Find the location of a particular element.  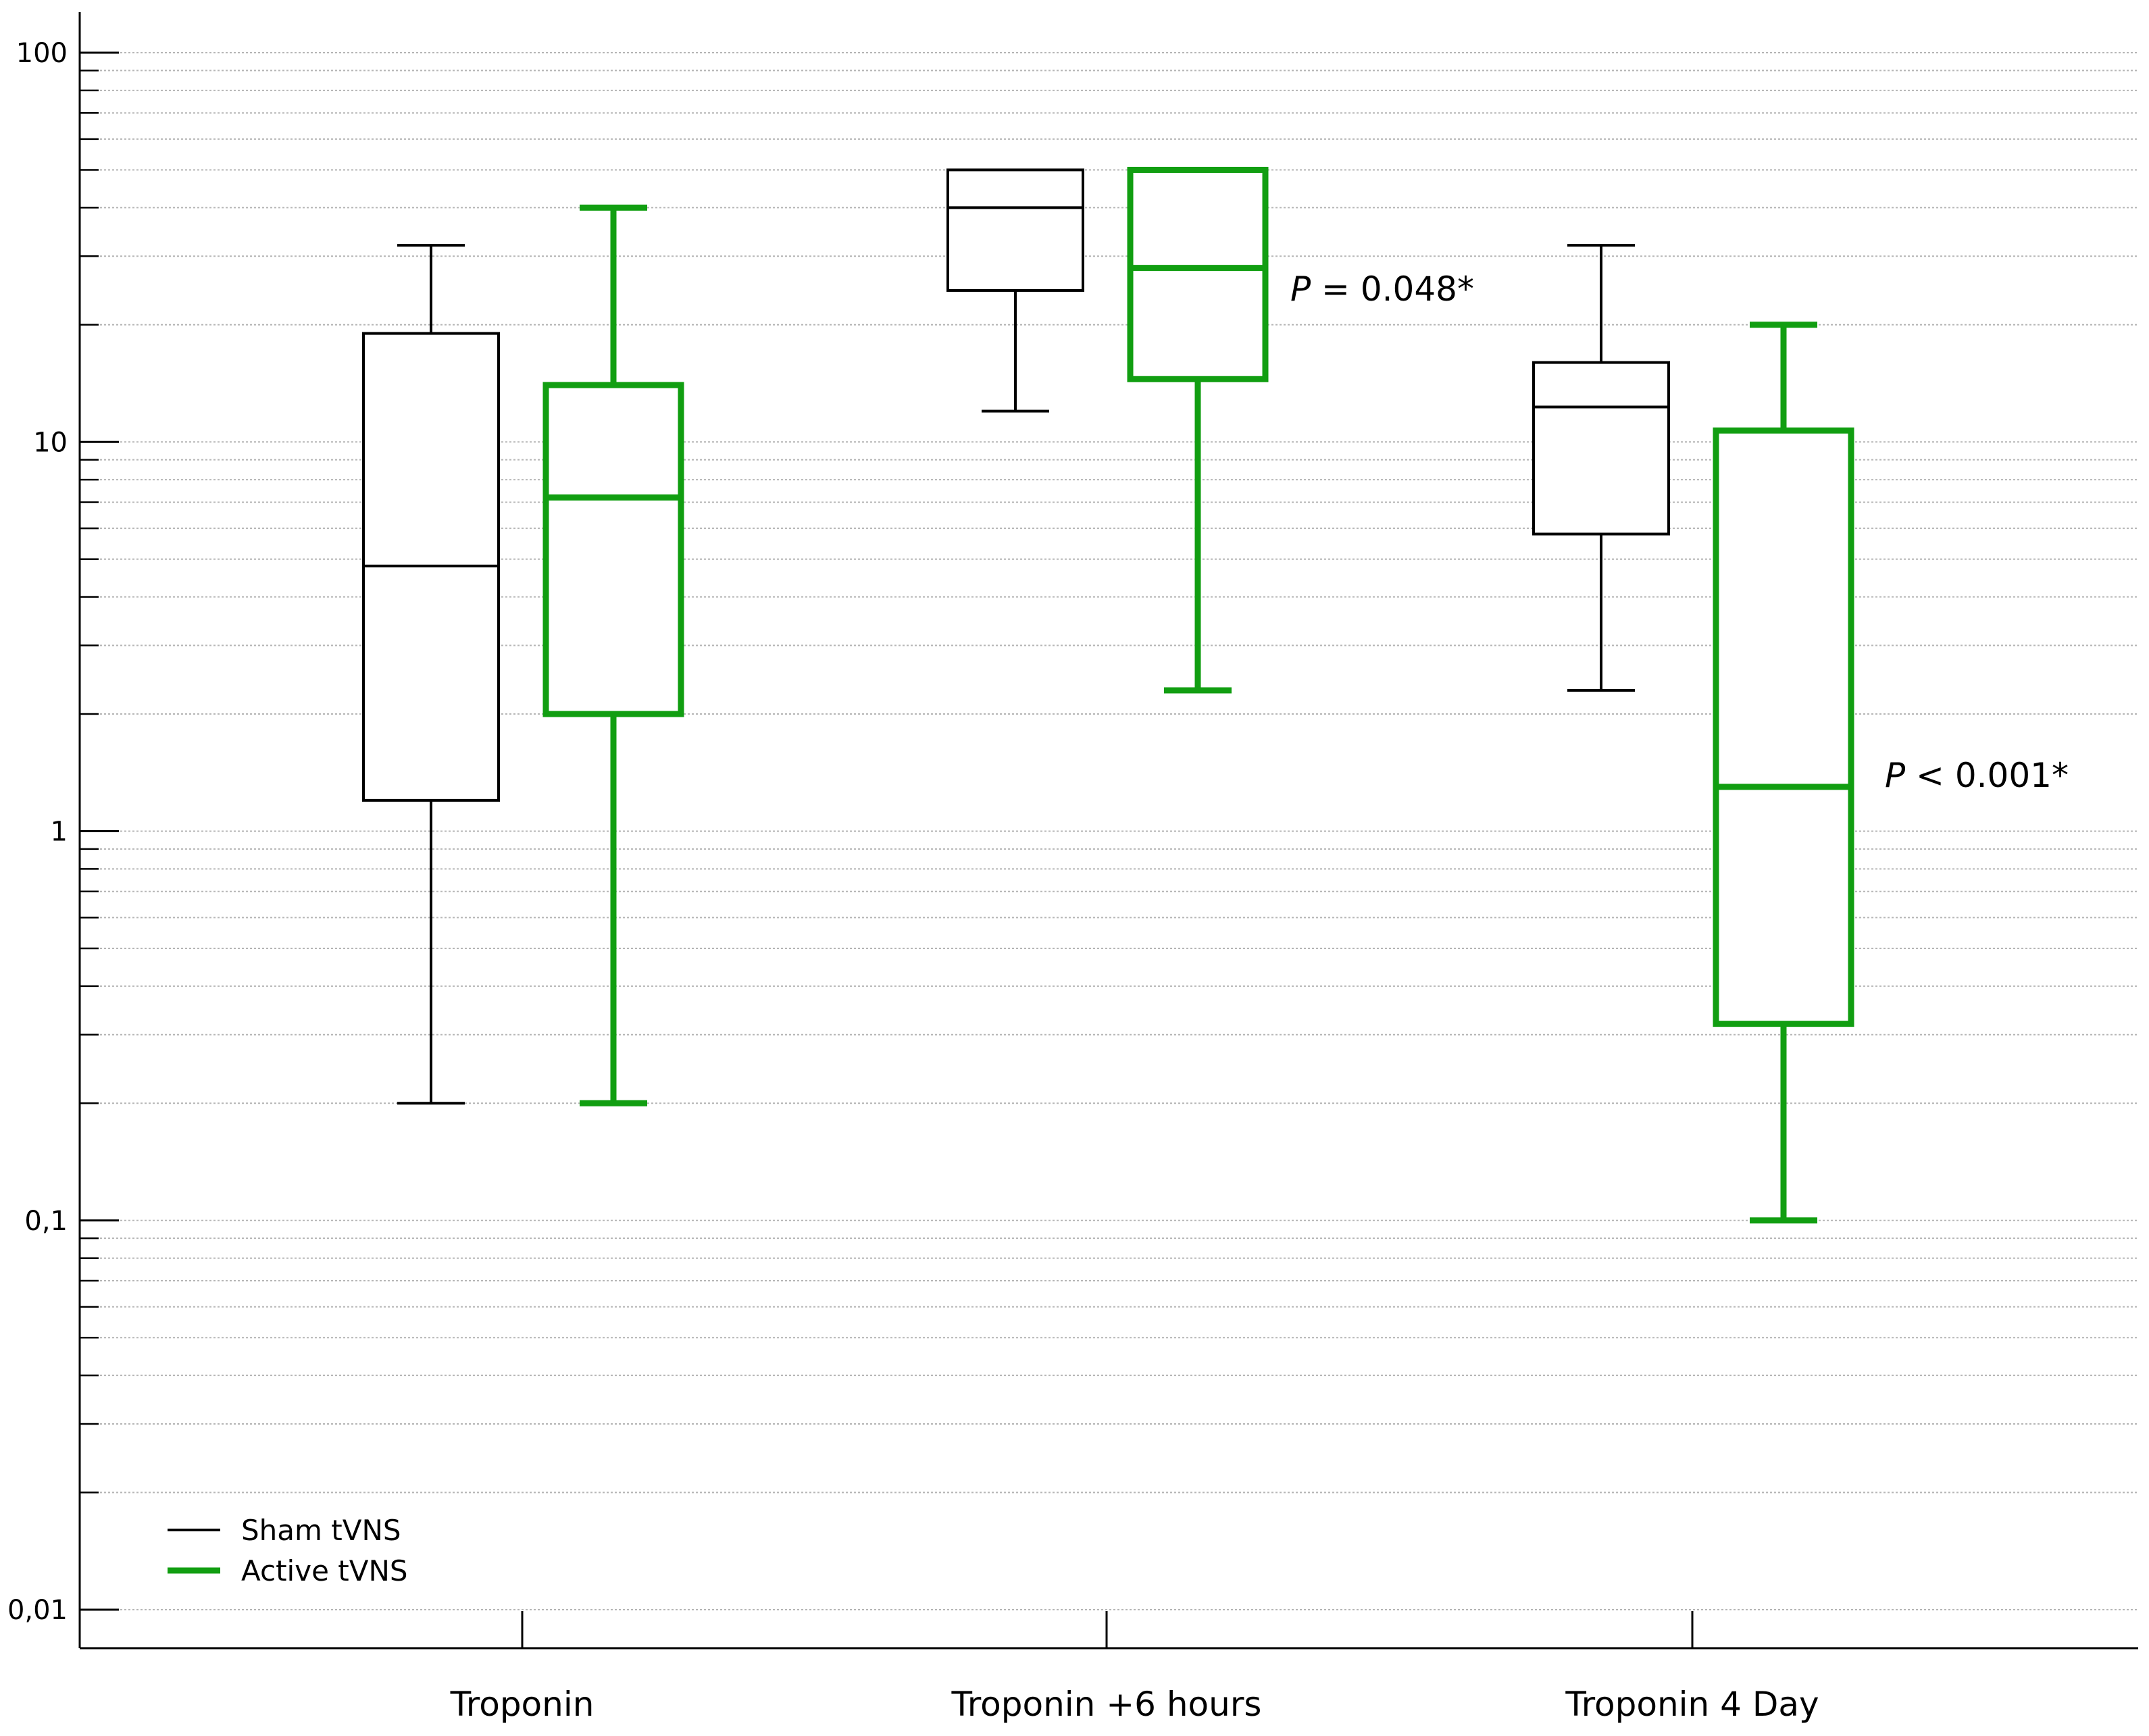

x-axis-ticks: Troponin Troponin +6 hours Troponin 4 Day is located at coordinates (1134, 1667).